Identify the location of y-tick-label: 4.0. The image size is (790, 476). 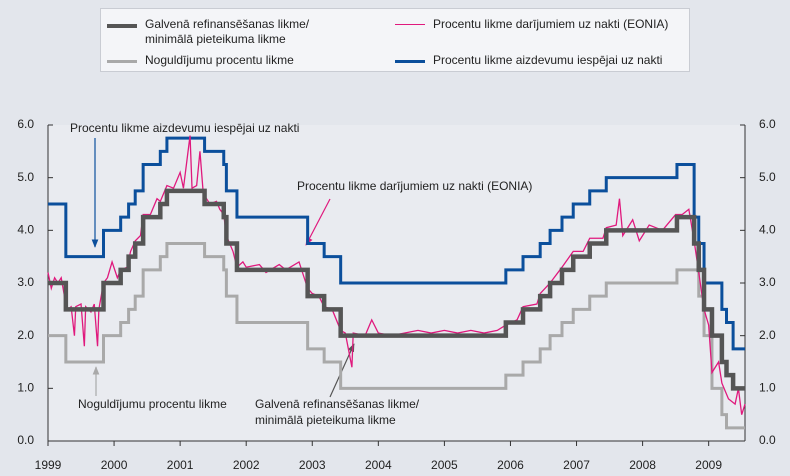
(25, 230).